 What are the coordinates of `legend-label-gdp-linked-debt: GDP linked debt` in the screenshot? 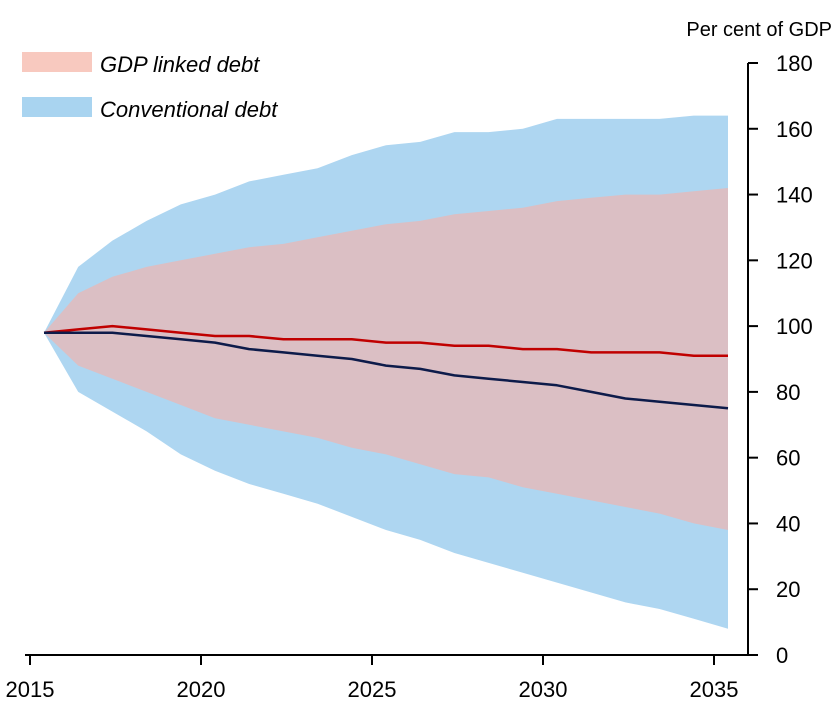 It's located at (180, 64).